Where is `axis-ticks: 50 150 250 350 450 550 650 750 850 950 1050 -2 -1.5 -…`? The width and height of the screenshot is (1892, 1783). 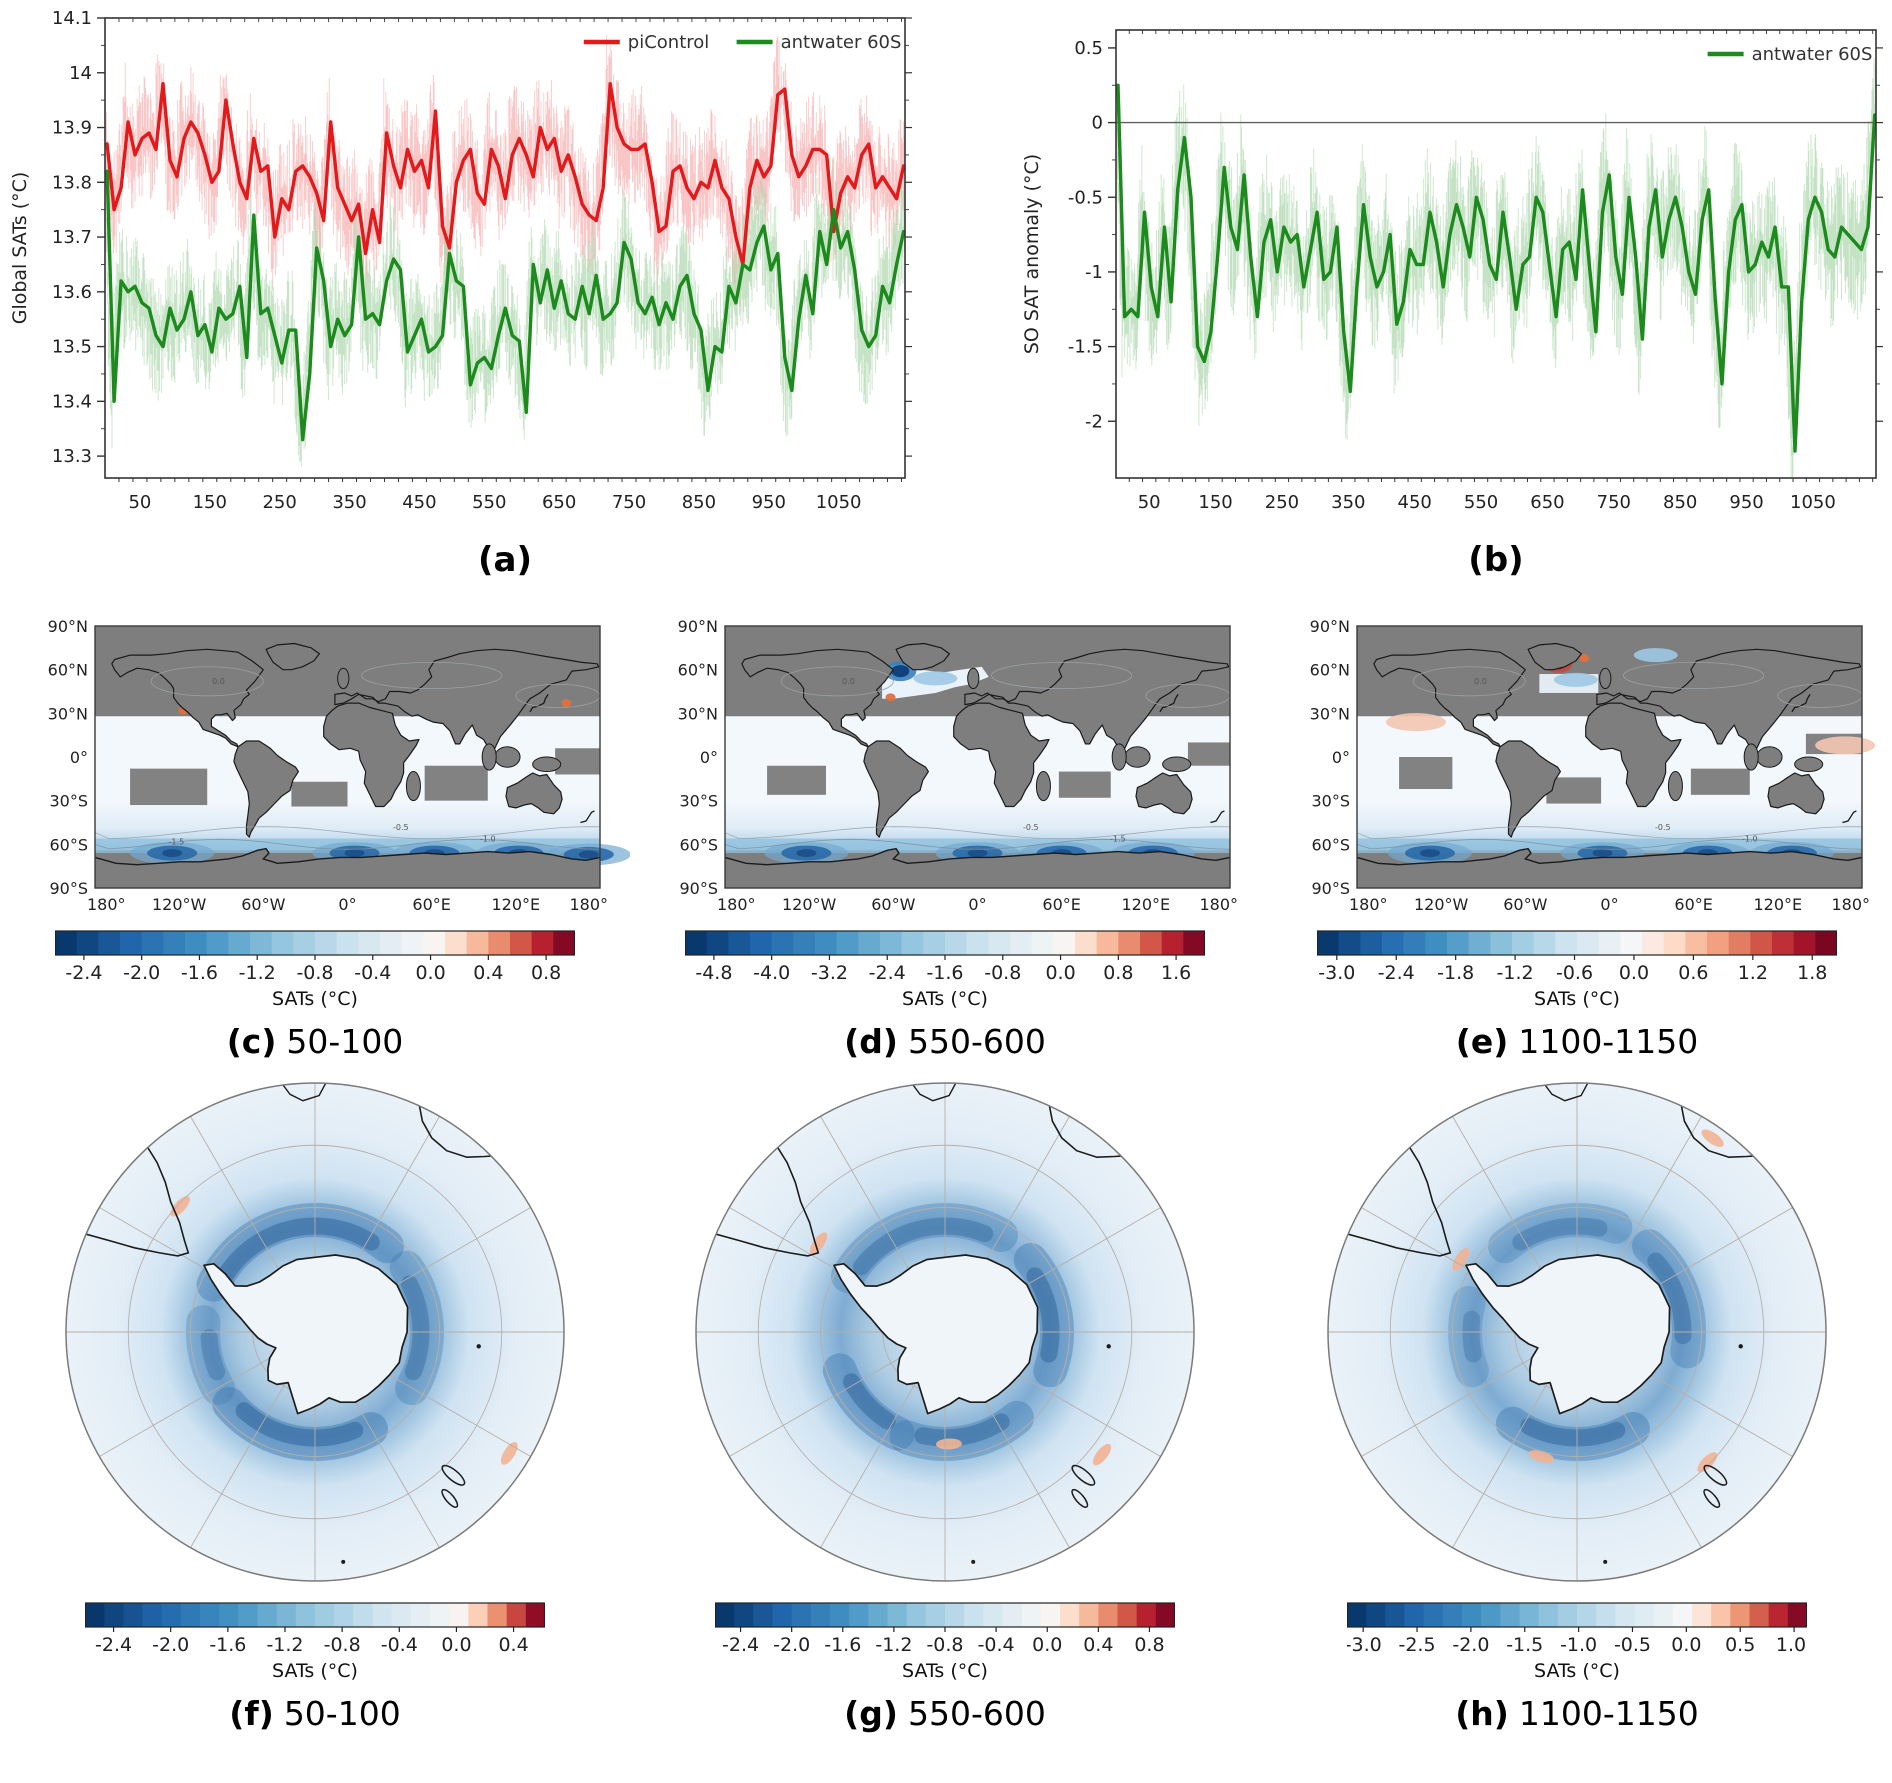
axis-ticks: 50 150 250 350 450 550 650 750 850 950 1050 -2 -1.5 -… is located at coordinates (1475, 271).